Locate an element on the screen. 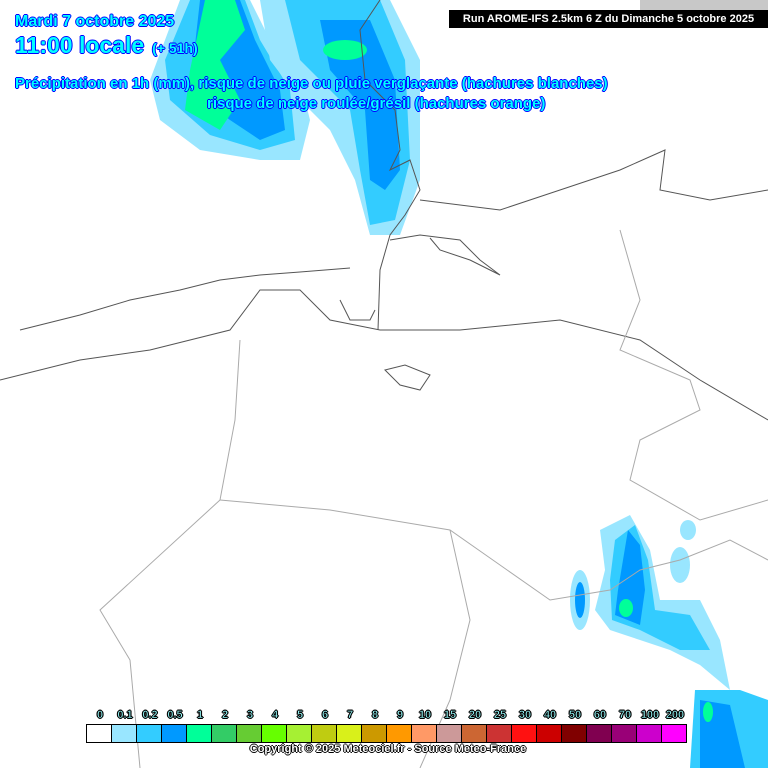  legend-label: 9 is located at coordinates (400, 715).